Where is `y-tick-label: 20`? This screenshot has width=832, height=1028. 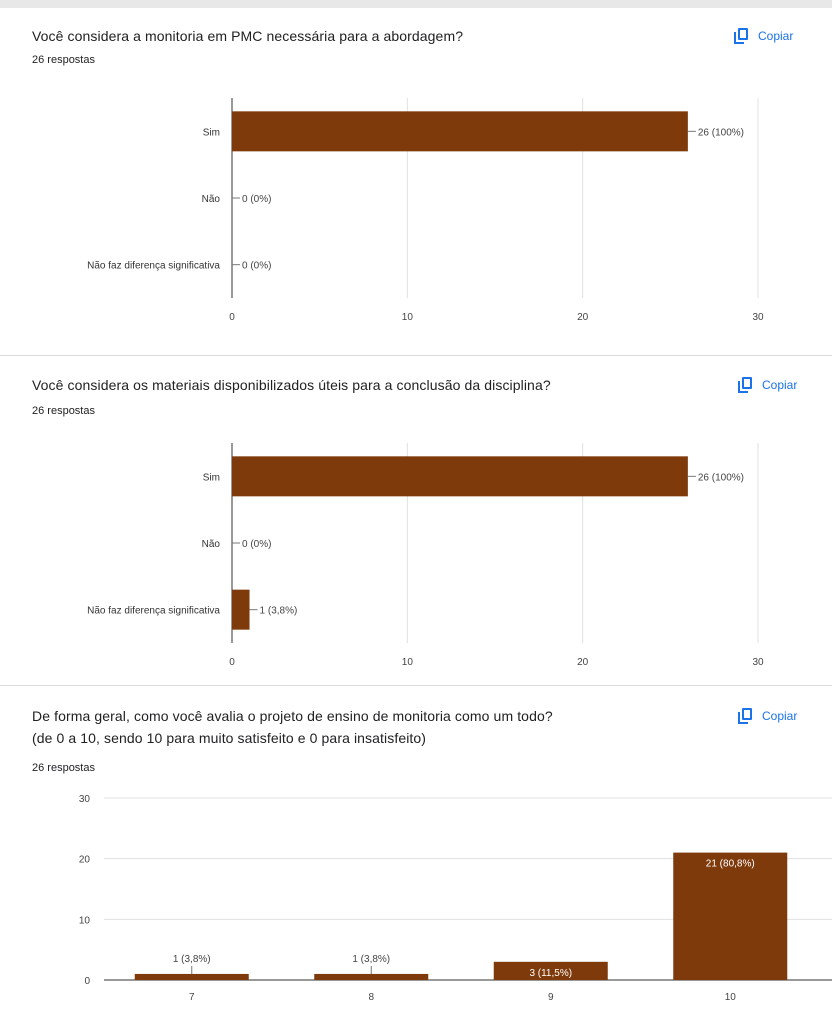
y-tick-label: 20 is located at coordinates (85, 860).